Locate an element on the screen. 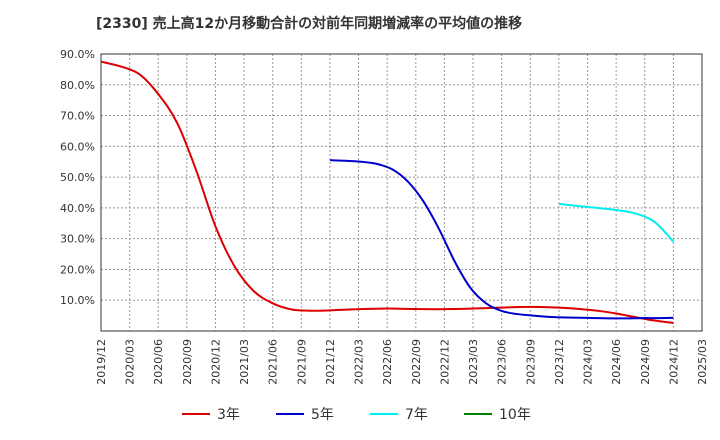 This screenshot has height=440, width=720. y-tick-label: 40.0% is located at coordinates (77, 208).